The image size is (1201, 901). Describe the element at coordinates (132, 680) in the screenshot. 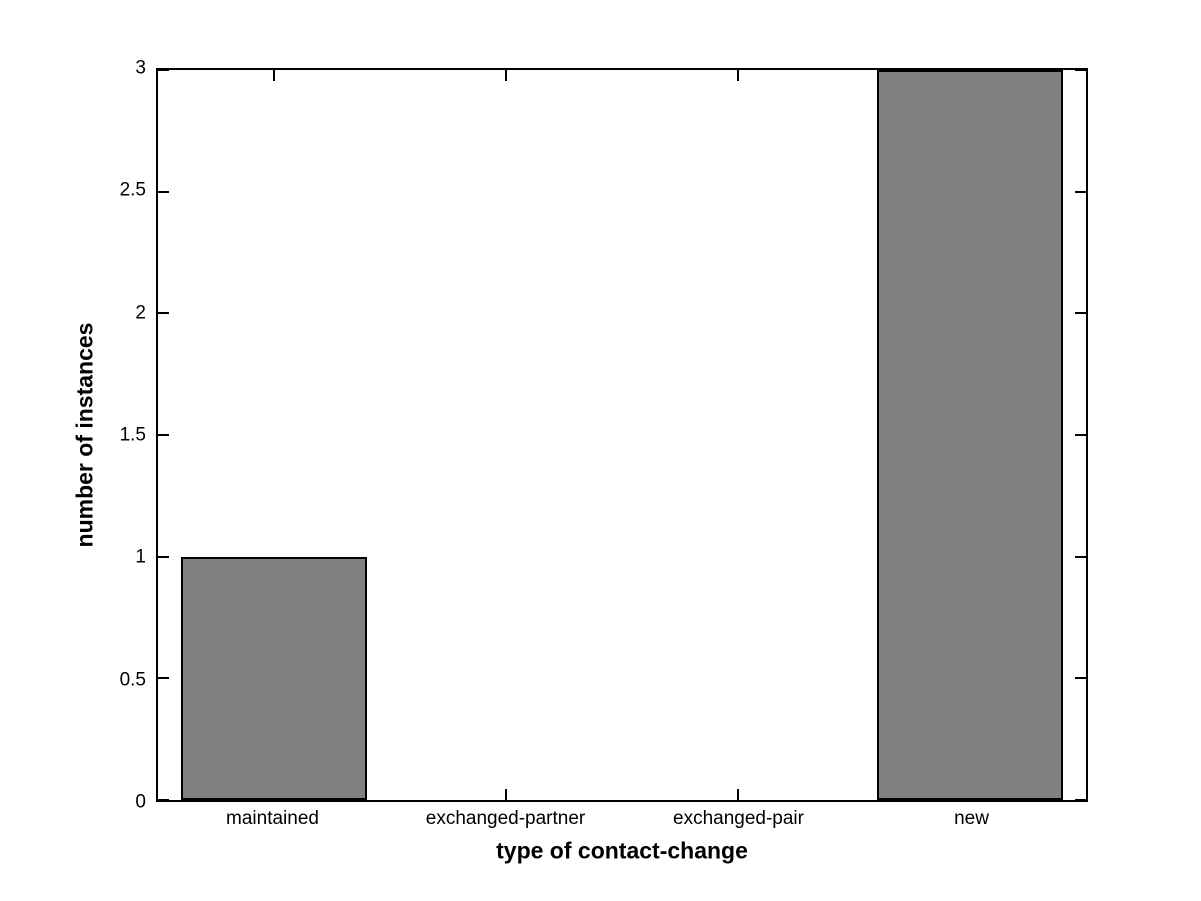

I see `y-tick-label: 0.5` at that location.